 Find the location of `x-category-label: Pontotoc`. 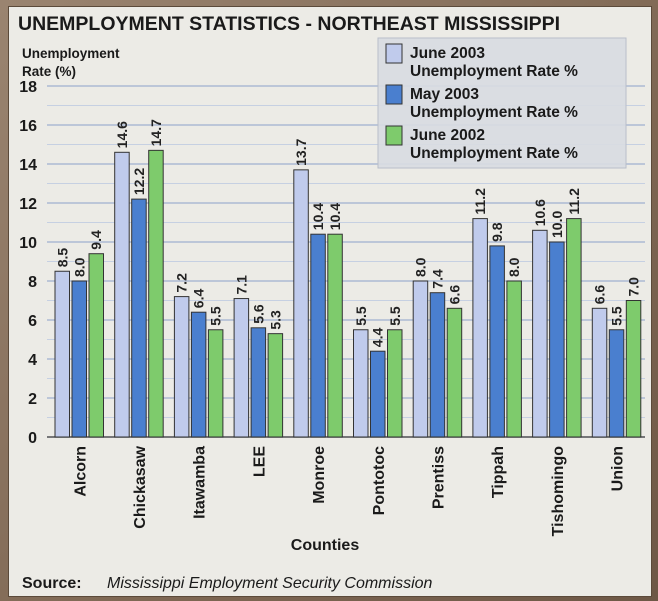

x-category-label: Pontotoc is located at coordinates (379, 480).